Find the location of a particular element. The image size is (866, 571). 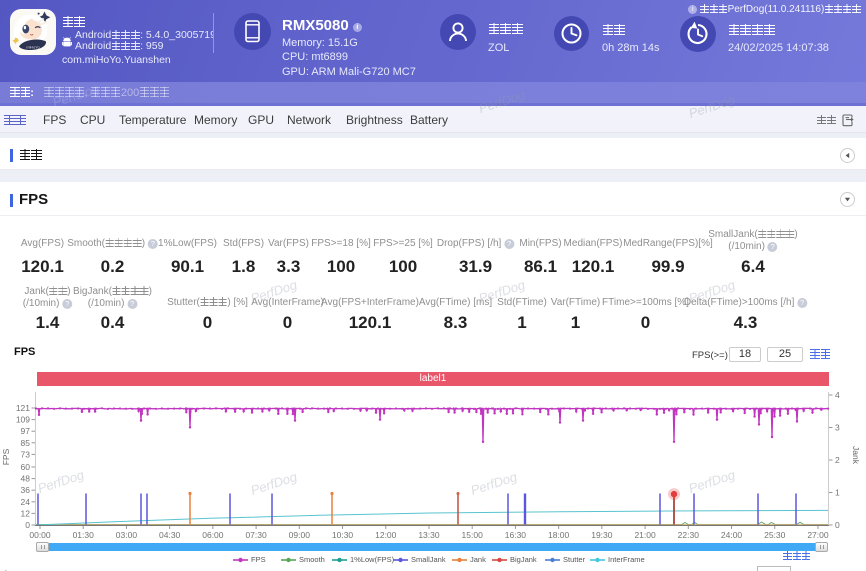

svg-text: 13:30 is located at coordinates (429, 535).